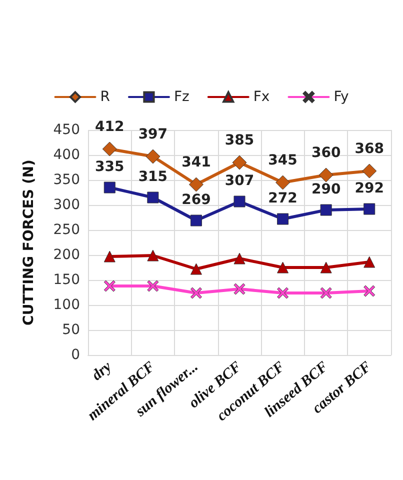  What do you see at coordinates (109, 126) in the screenshot?
I see `data-label: 412` at bounding box center [109, 126].